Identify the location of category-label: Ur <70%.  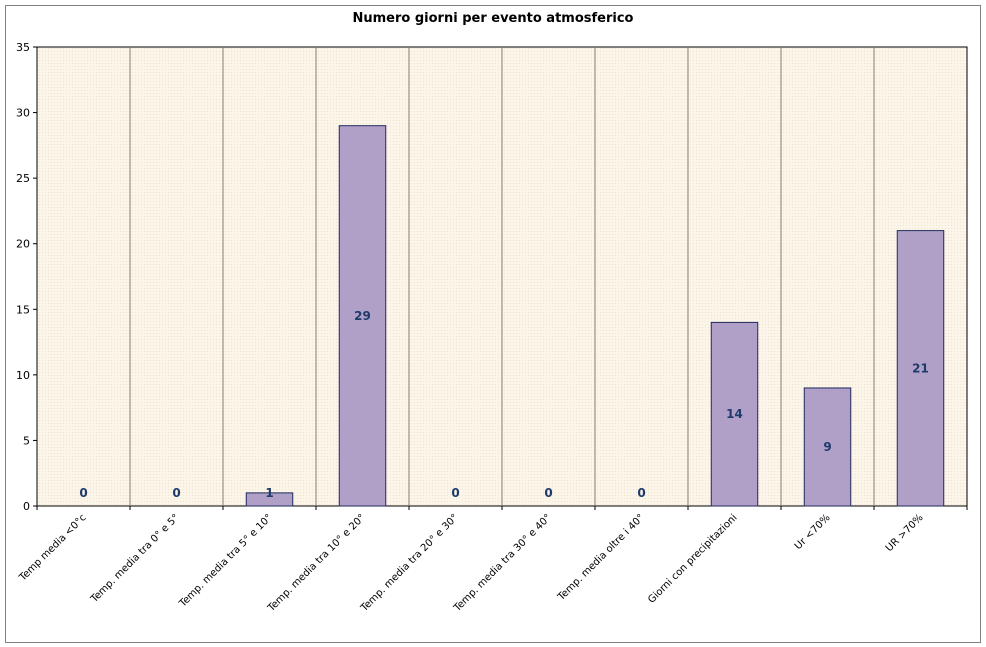
(813, 532).